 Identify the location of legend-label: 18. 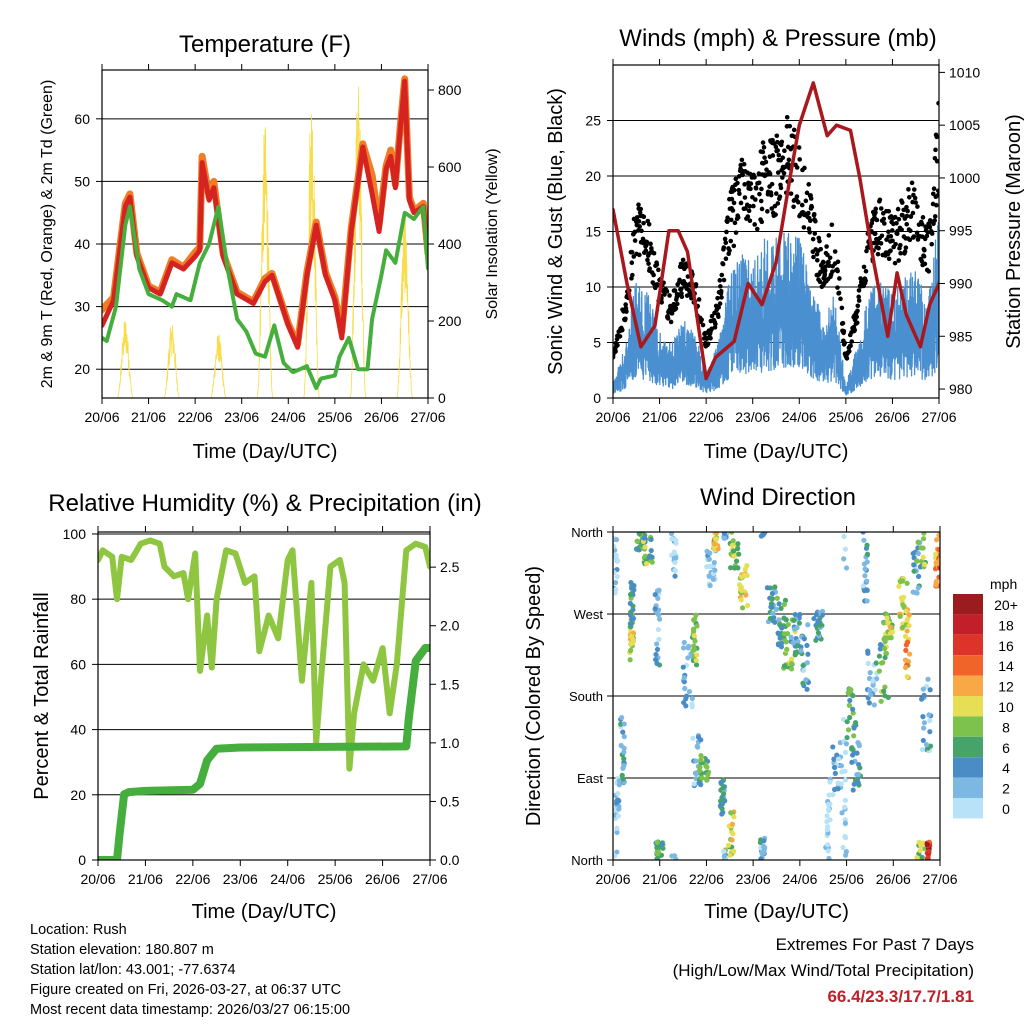
(1006, 625).